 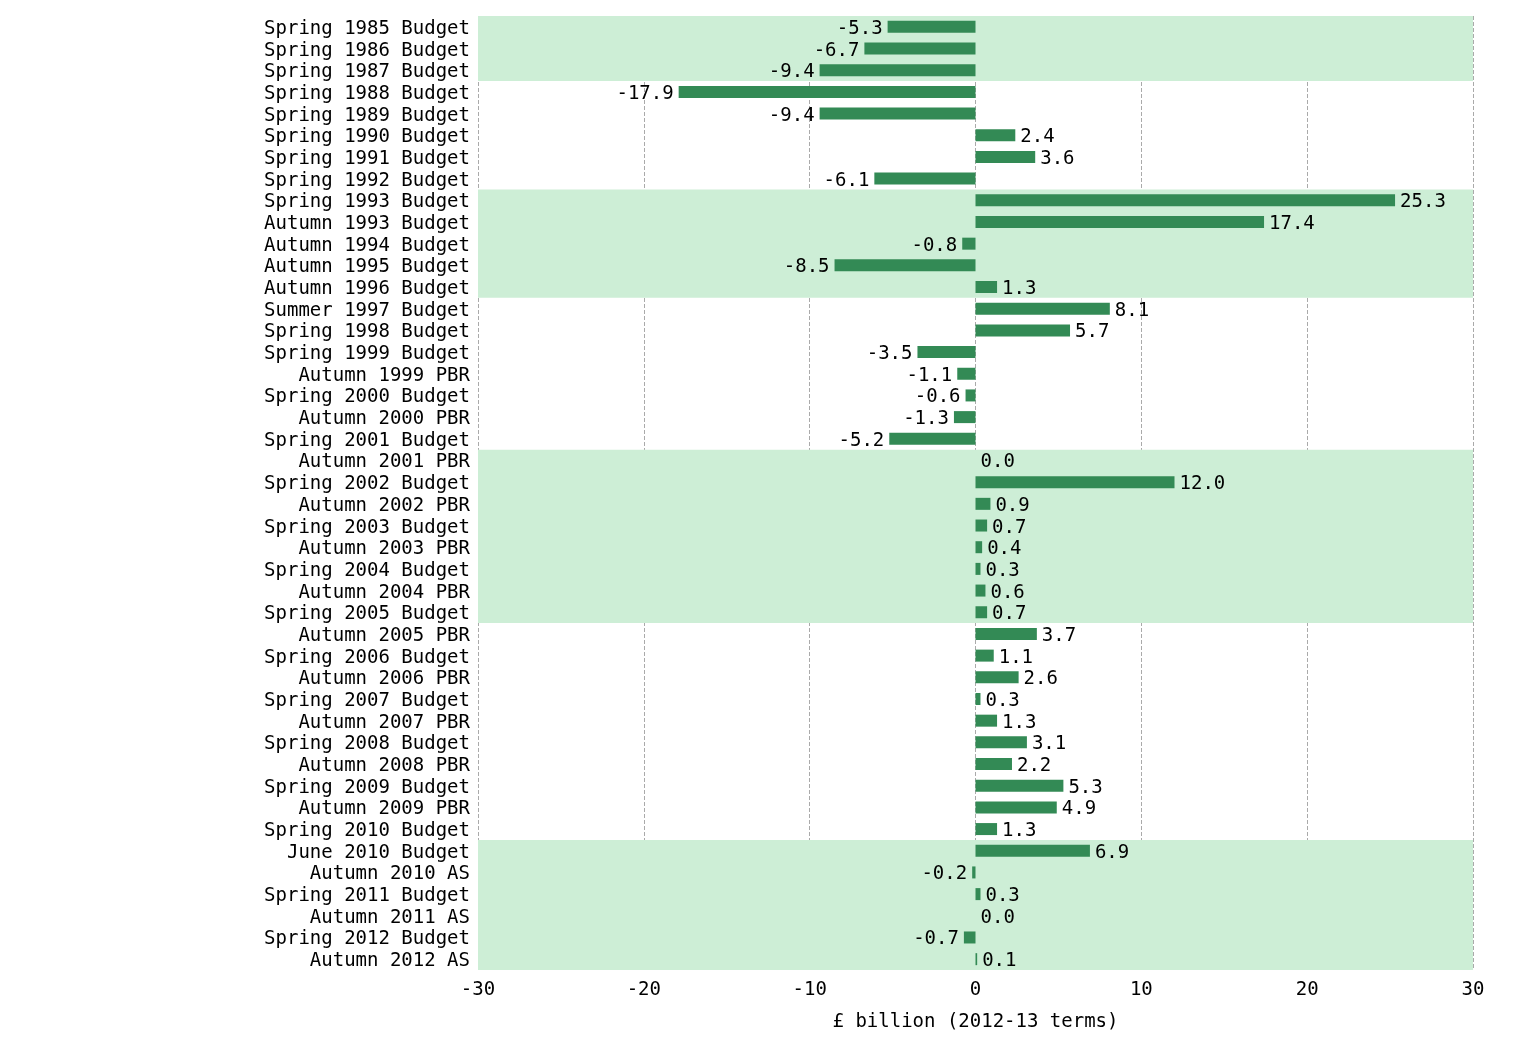 What do you see at coordinates (384, 677) in the screenshot?
I see `y-tick-label: Autumn 2006 PBR` at bounding box center [384, 677].